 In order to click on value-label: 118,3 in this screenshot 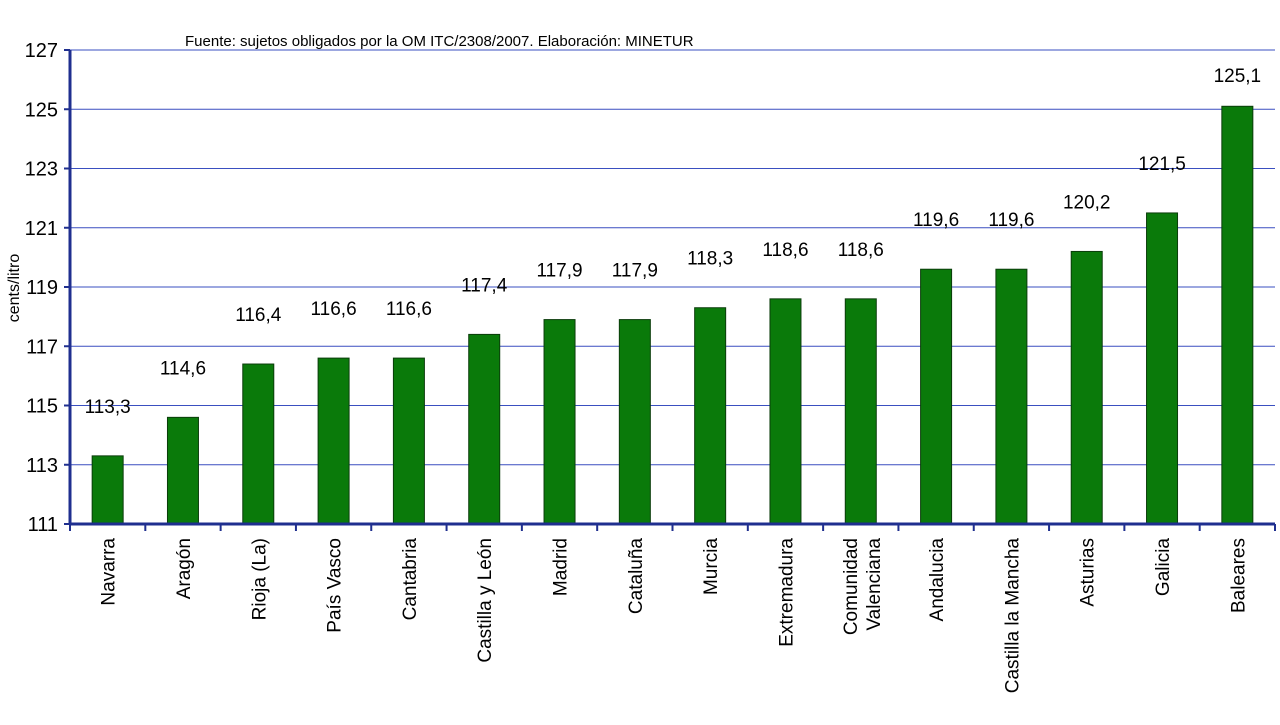, I will do `click(710, 259)`.